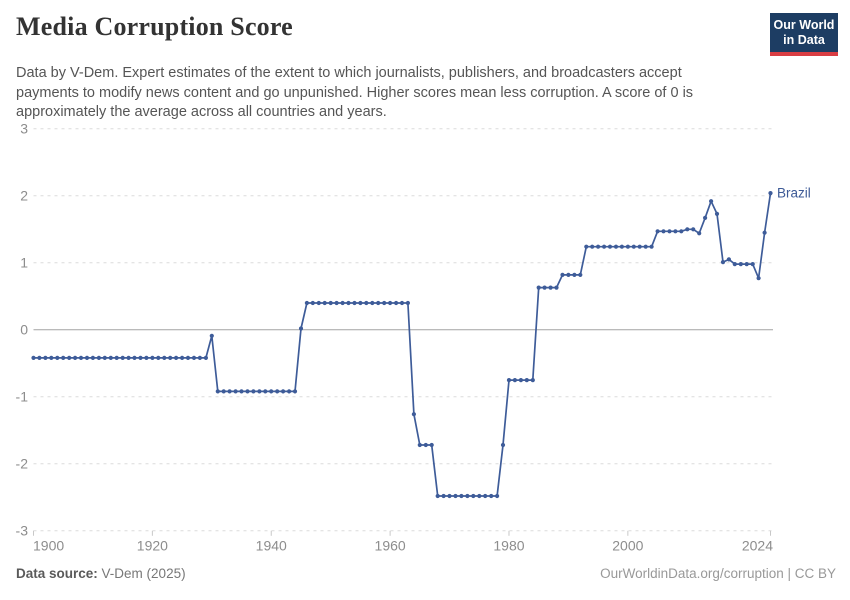 This screenshot has width=850, height=600. Describe the element at coordinates (794, 193) in the screenshot. I see `series-entity-label: Brazil` at that location.